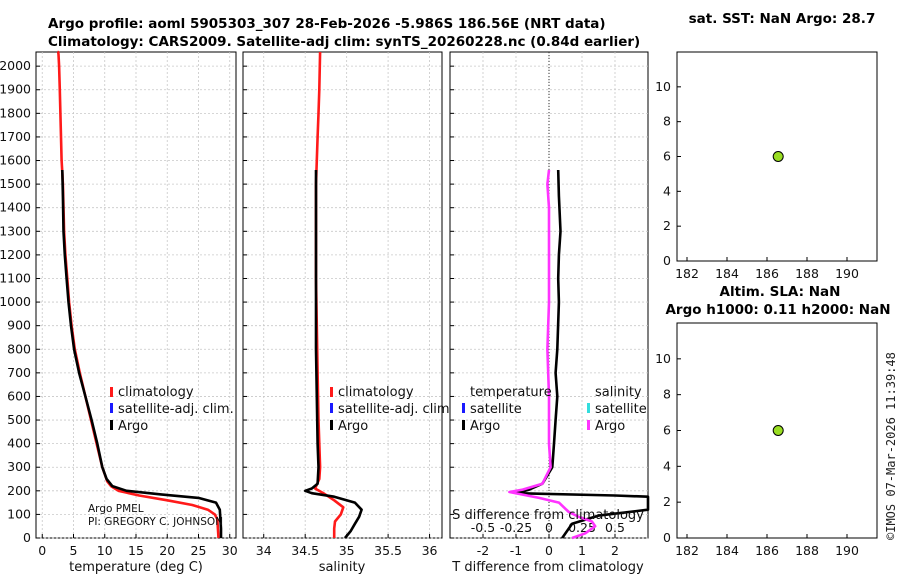 This screenshot has width=900, height=580. Describe the element at coordinates (15, 89) in the screenshot. I see `y-tick-label: 1900` at that location.